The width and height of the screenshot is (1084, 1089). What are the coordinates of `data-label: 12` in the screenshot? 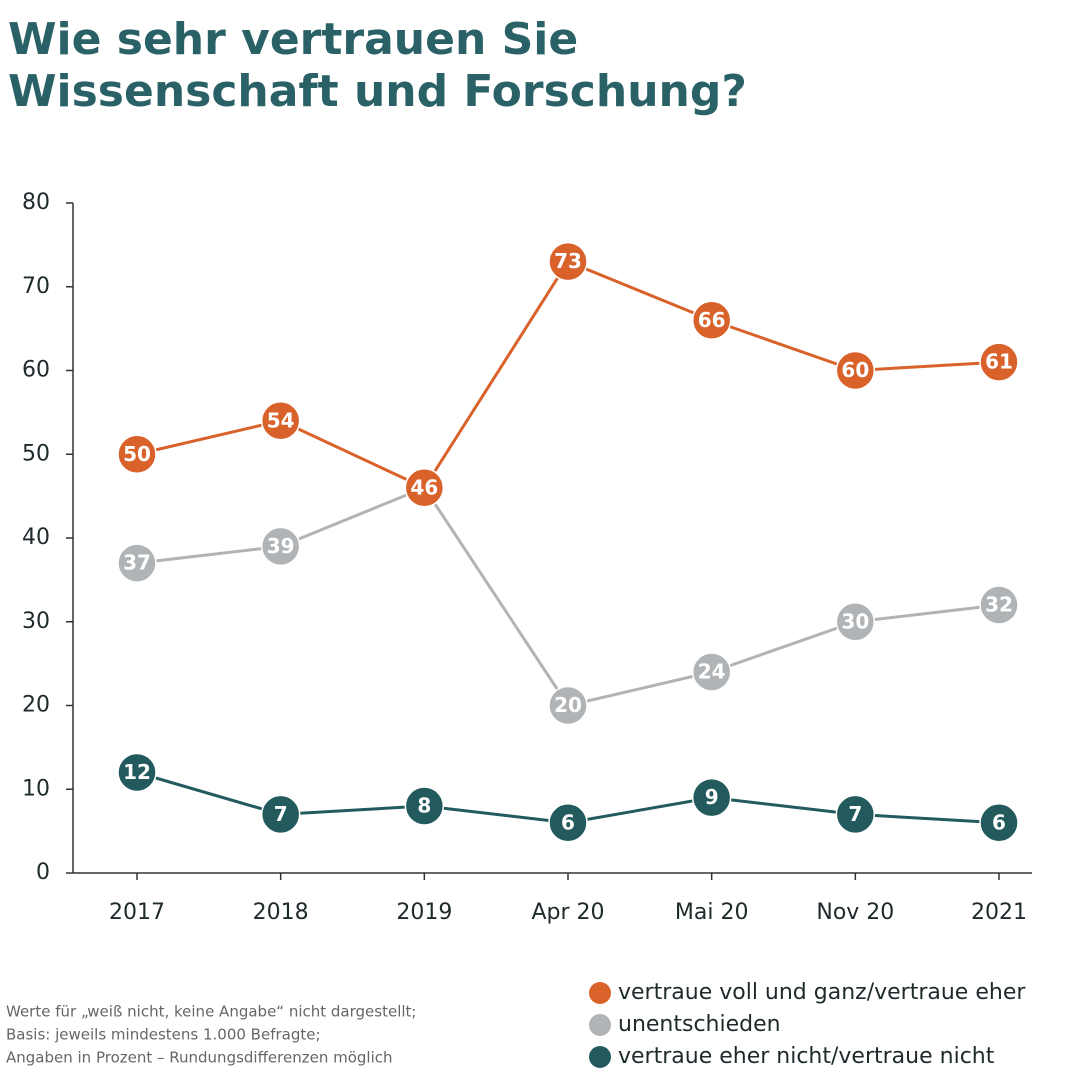 It's located at (137, 772).